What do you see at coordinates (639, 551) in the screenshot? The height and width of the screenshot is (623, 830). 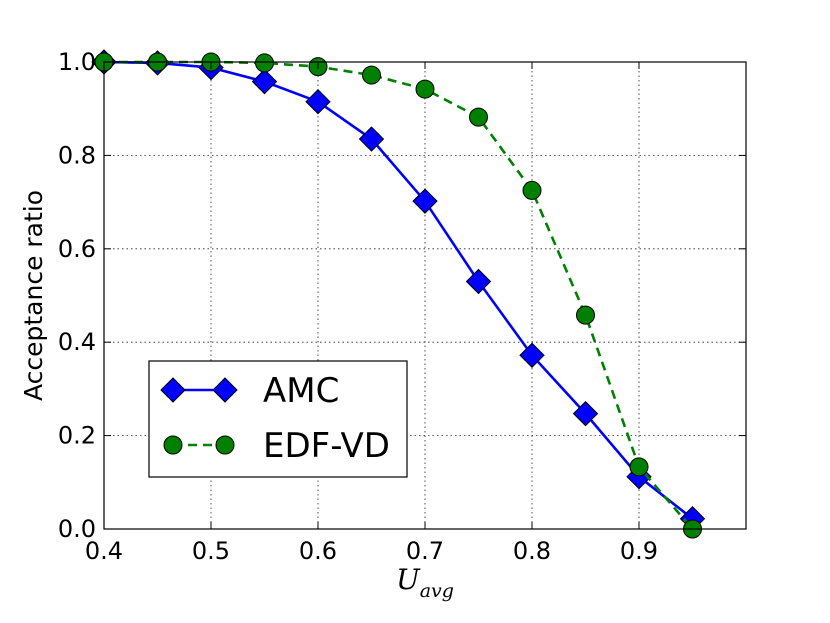 I see `x-tick-label: 0.9` at bounding box center [639, 551].